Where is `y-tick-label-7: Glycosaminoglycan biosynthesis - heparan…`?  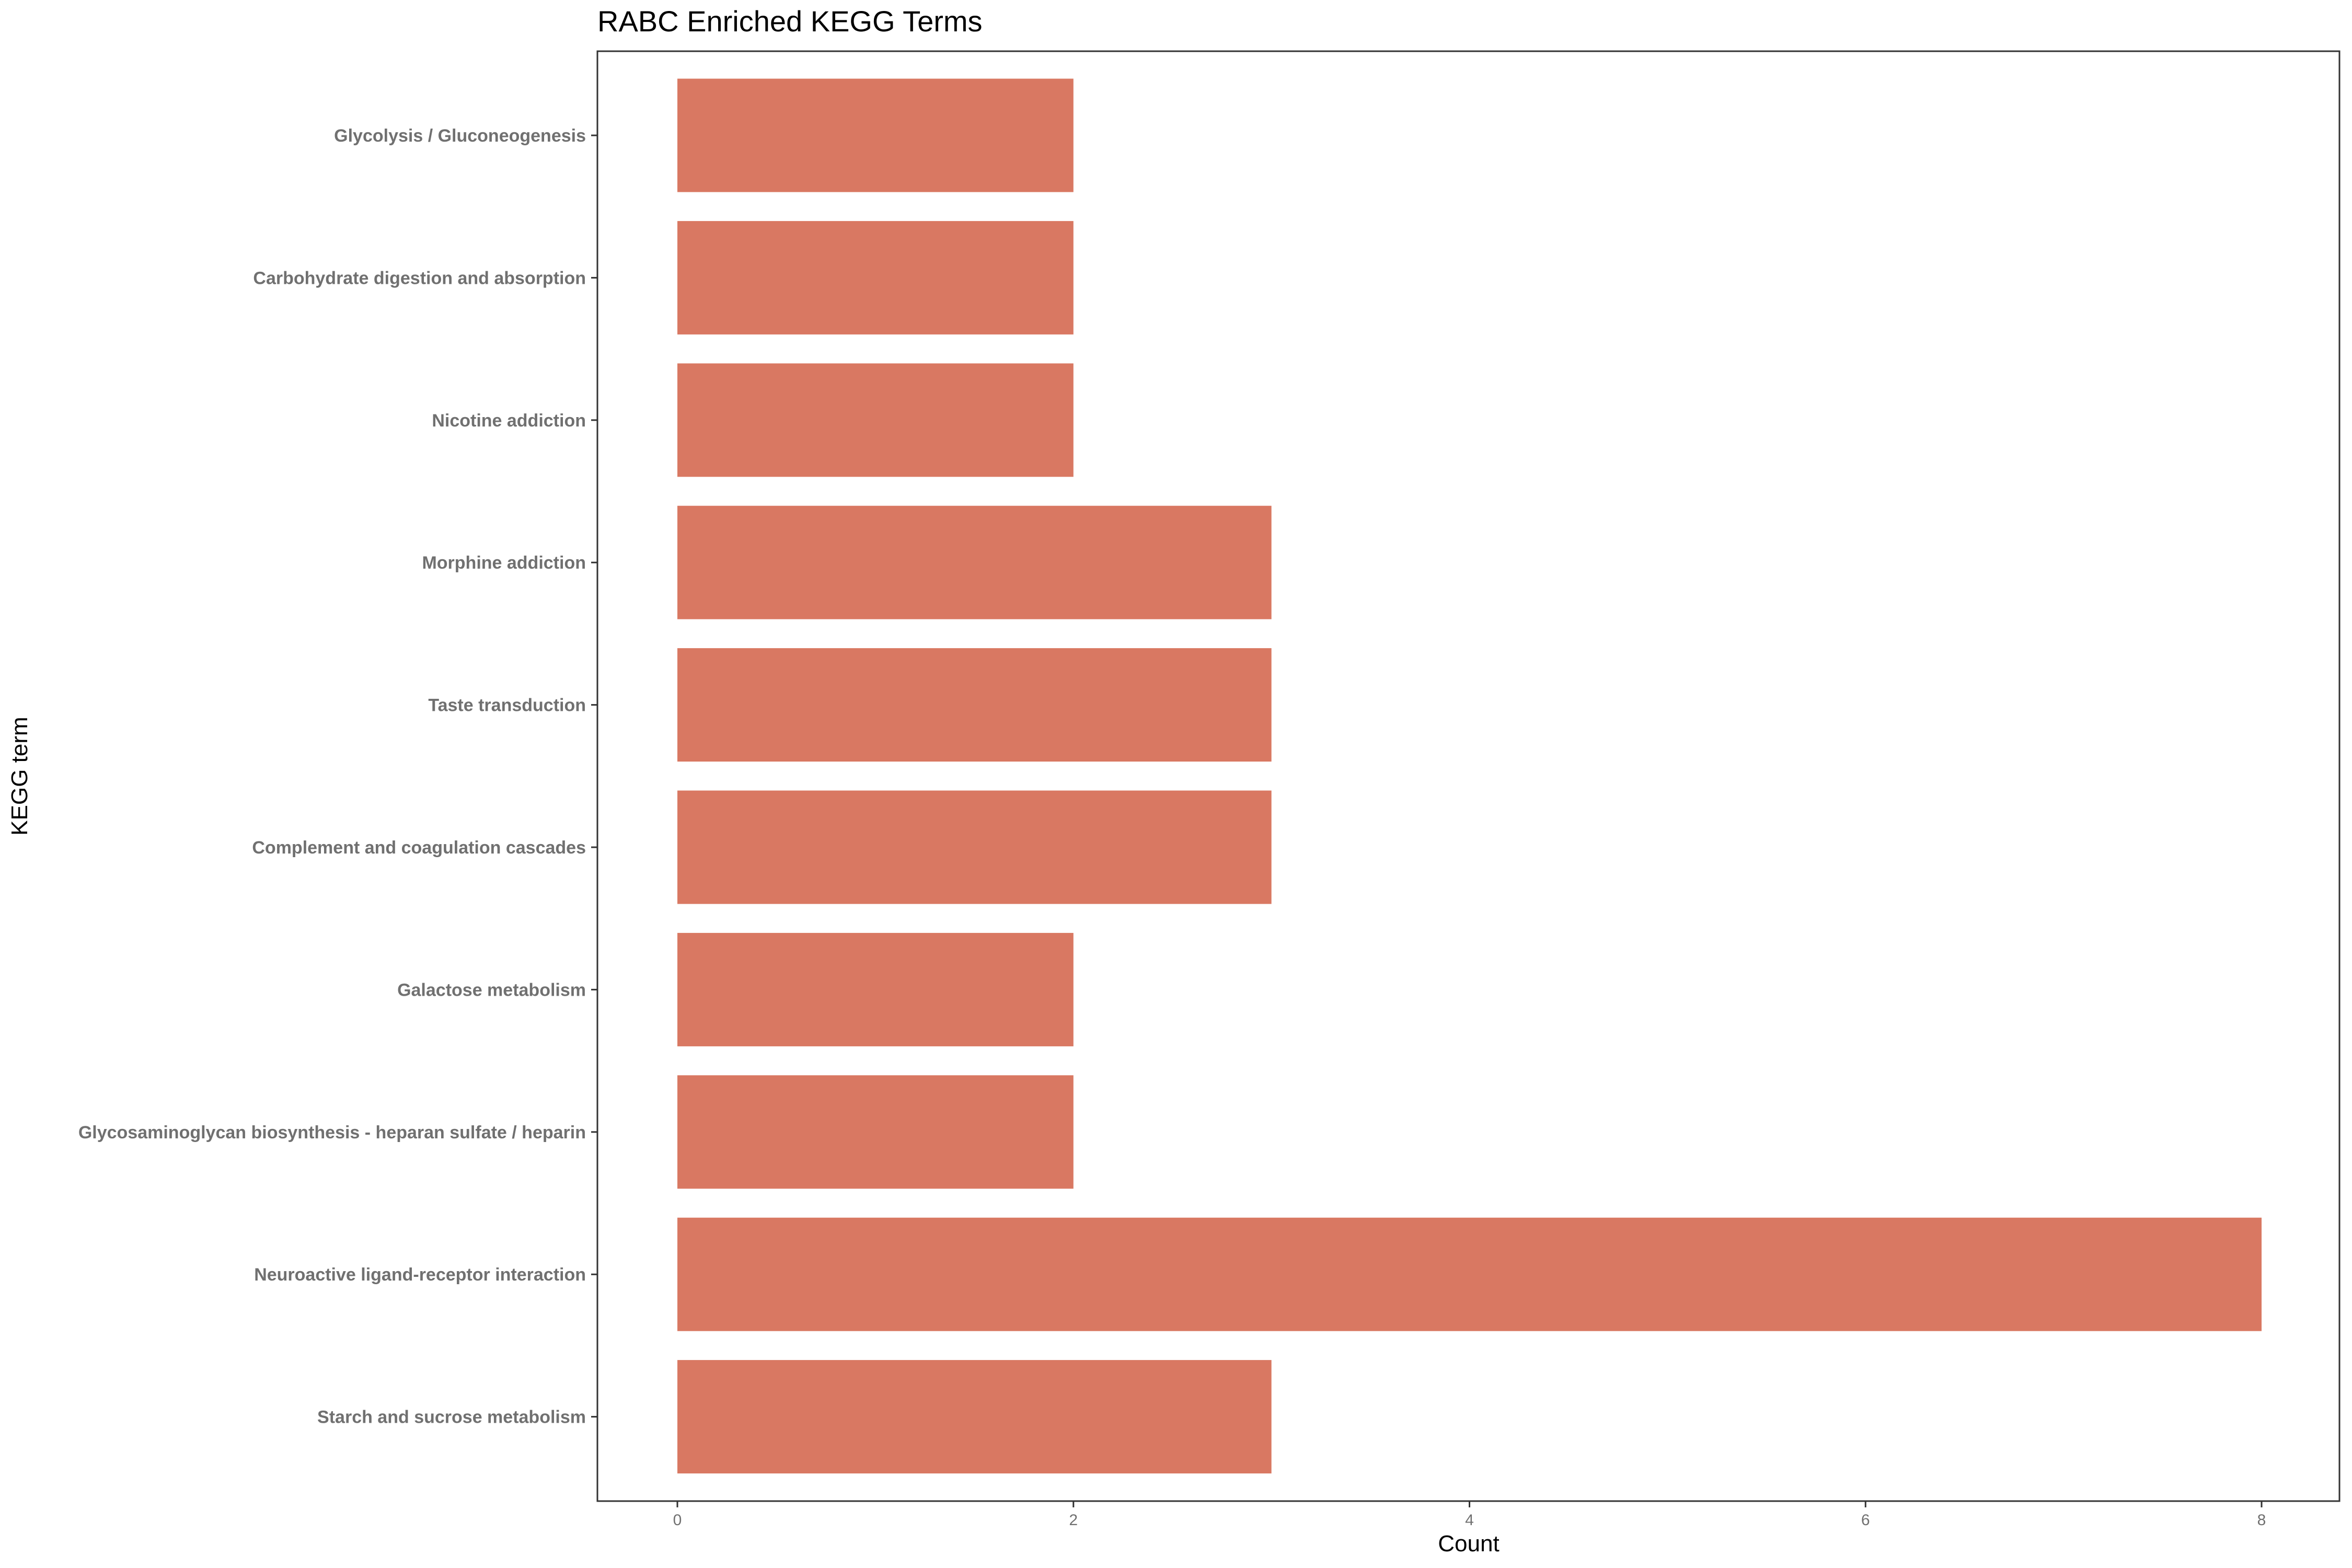
y-tick-label-7: Glycosaminoglycan biosynthesis - heparan… is located at coordinates (332, 1133).